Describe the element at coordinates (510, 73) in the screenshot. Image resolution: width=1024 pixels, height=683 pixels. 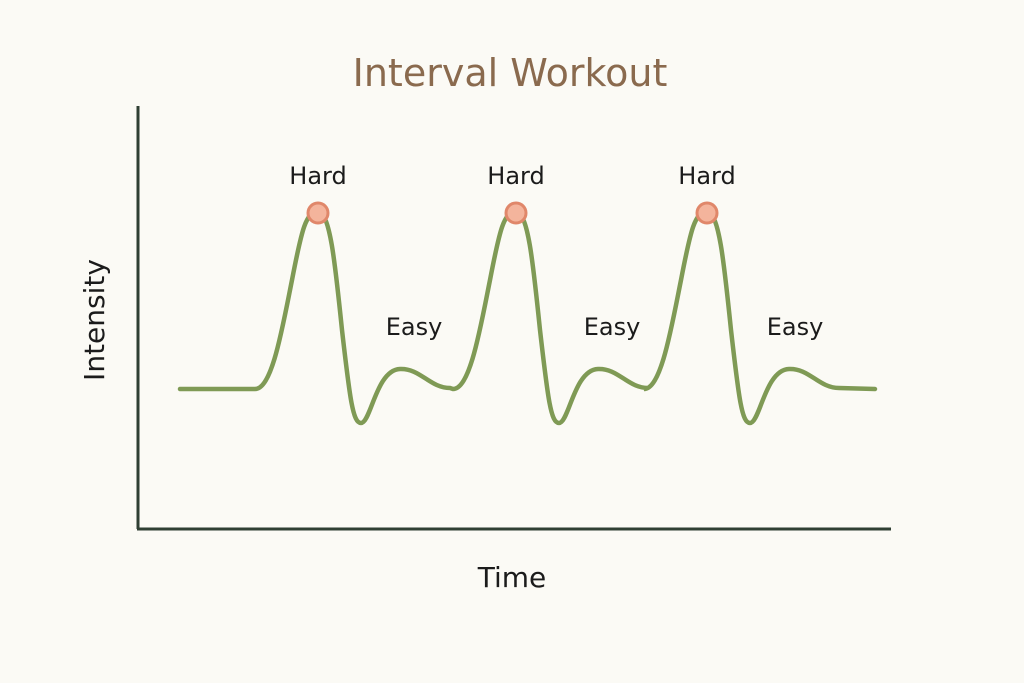
I see `chart-title: Interval Workout` at that location.